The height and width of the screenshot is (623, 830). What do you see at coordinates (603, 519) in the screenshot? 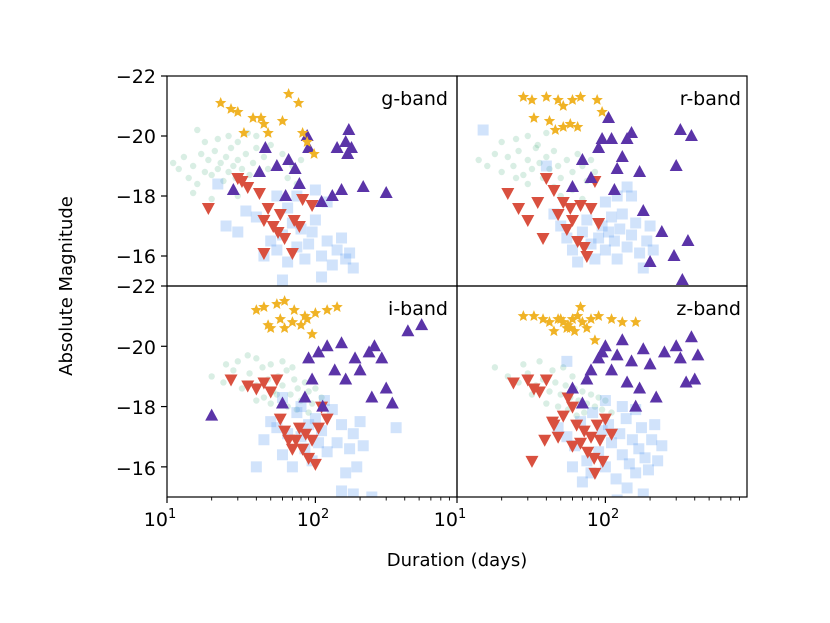
I see `x-tick-label-100-right: 102` at bounding box center [603, 519].